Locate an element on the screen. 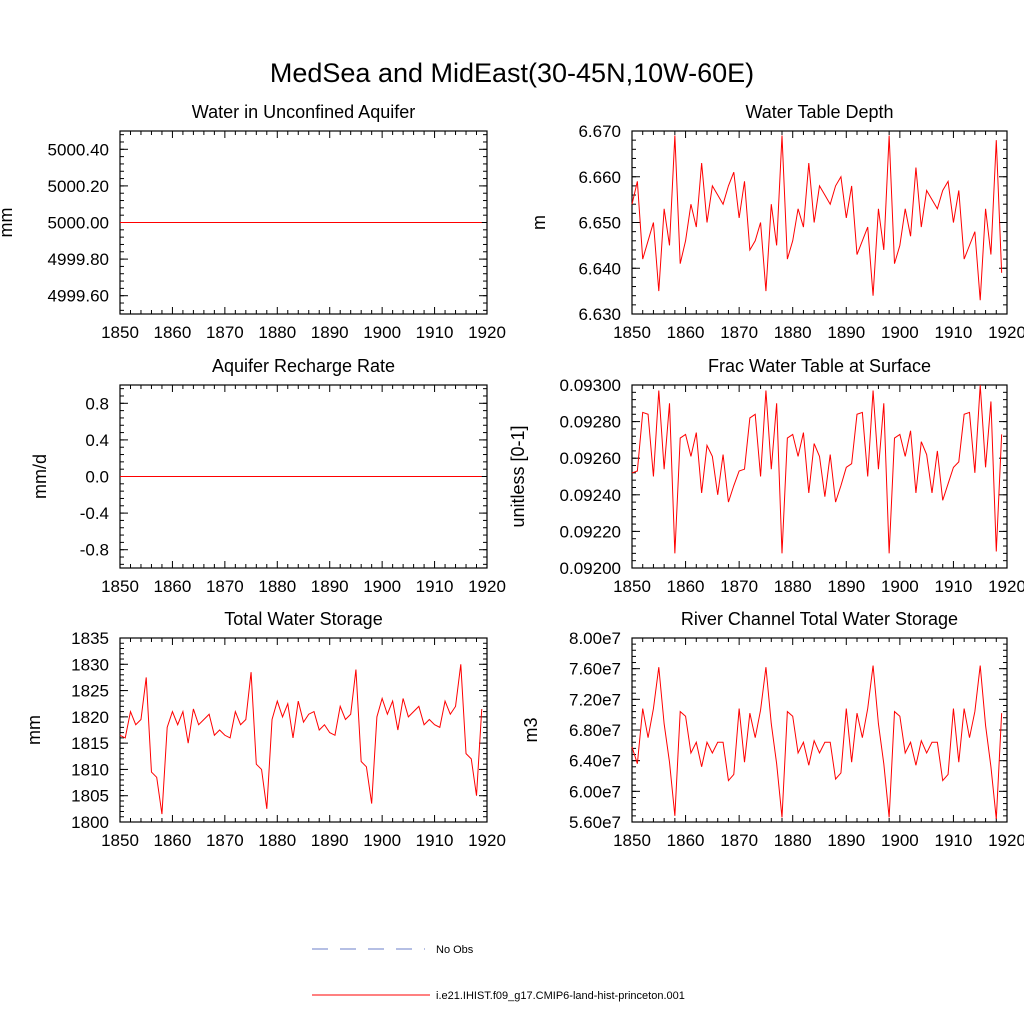 This screenshot has height=1024, width=1024. y-tick-label: 4999.60 is located at coordinates (78, 296).